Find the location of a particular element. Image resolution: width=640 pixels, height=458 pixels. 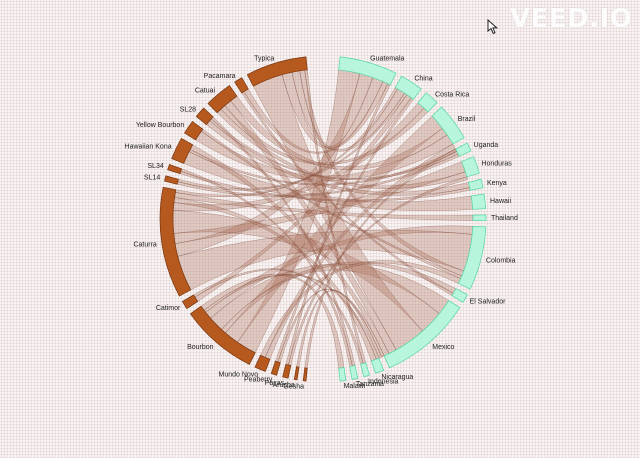

arc-arusha is located at coordinates (296, 373).